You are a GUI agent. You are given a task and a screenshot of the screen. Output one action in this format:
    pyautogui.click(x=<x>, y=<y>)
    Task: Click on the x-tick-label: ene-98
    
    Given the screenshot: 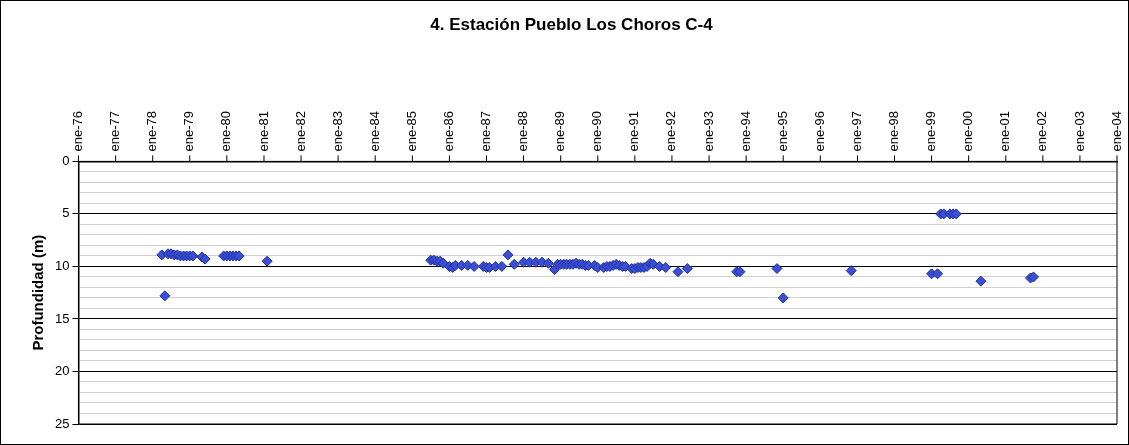 What is the action you would take?
    pyautogui.click(x=894, y=131)
    